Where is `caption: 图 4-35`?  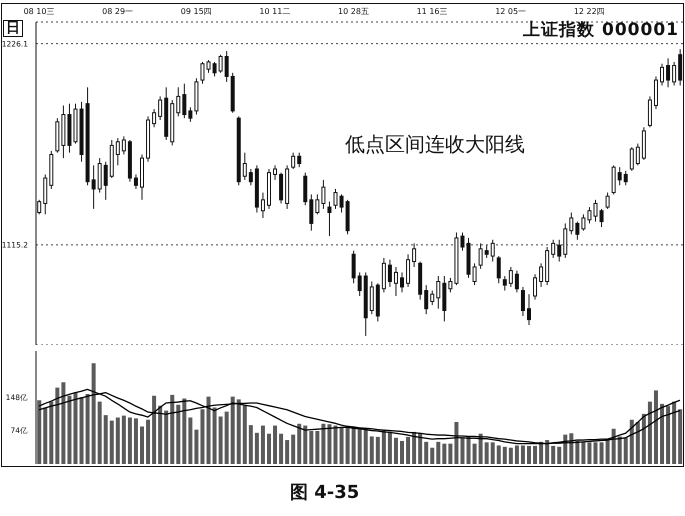 caption: 图 4-35 is located at coordinates (325, 492).